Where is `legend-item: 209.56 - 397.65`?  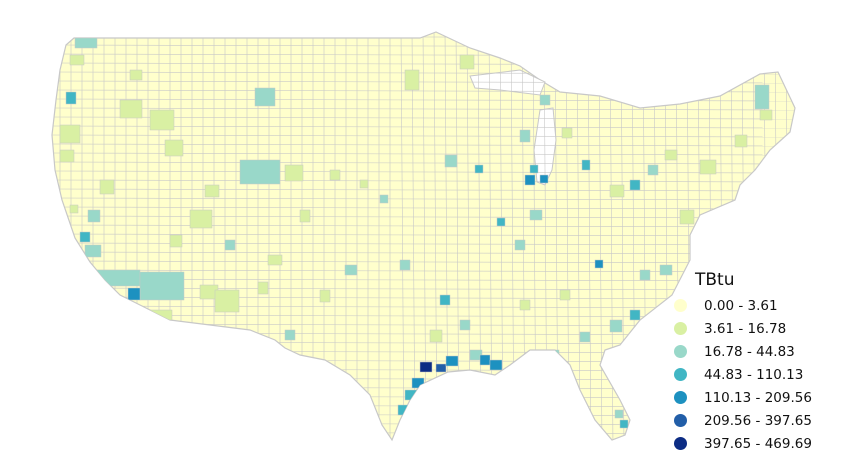 legend-item: 209.56 - 397.65 is located at coordinates (759, 420).